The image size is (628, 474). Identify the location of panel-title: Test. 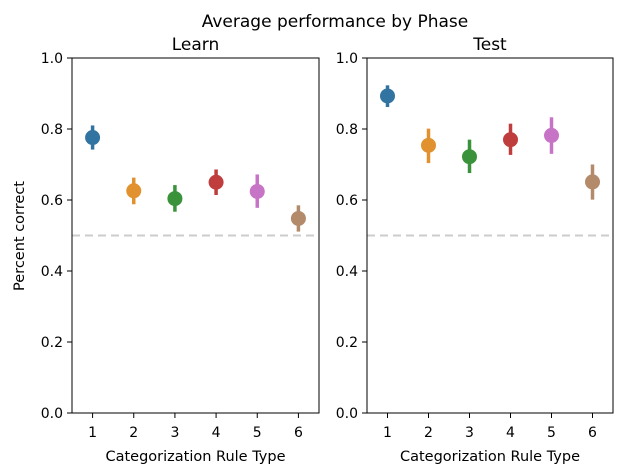
(489, 45).